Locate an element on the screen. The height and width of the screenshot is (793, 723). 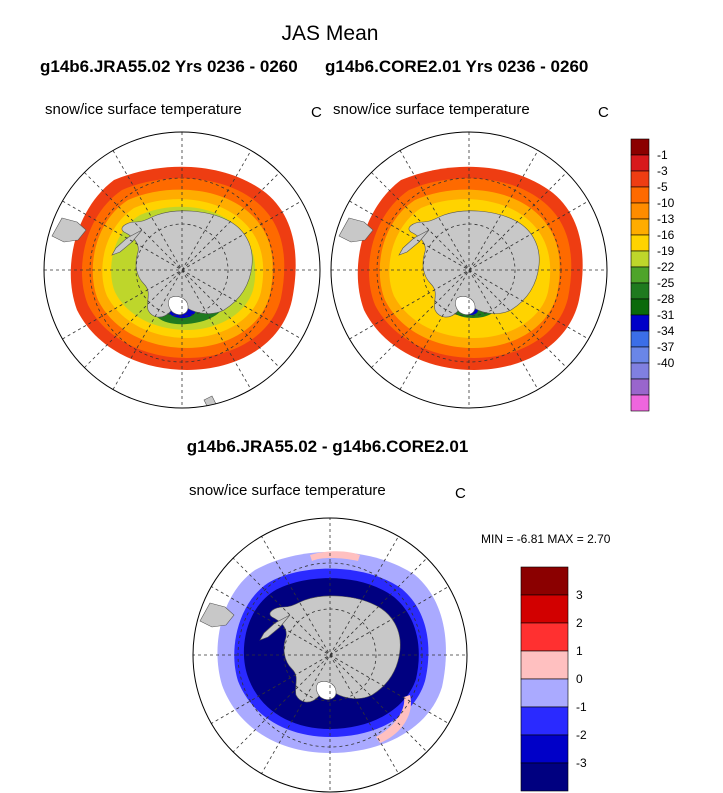
main-colorbar-label: -28 is located at coordinates (666, 299).